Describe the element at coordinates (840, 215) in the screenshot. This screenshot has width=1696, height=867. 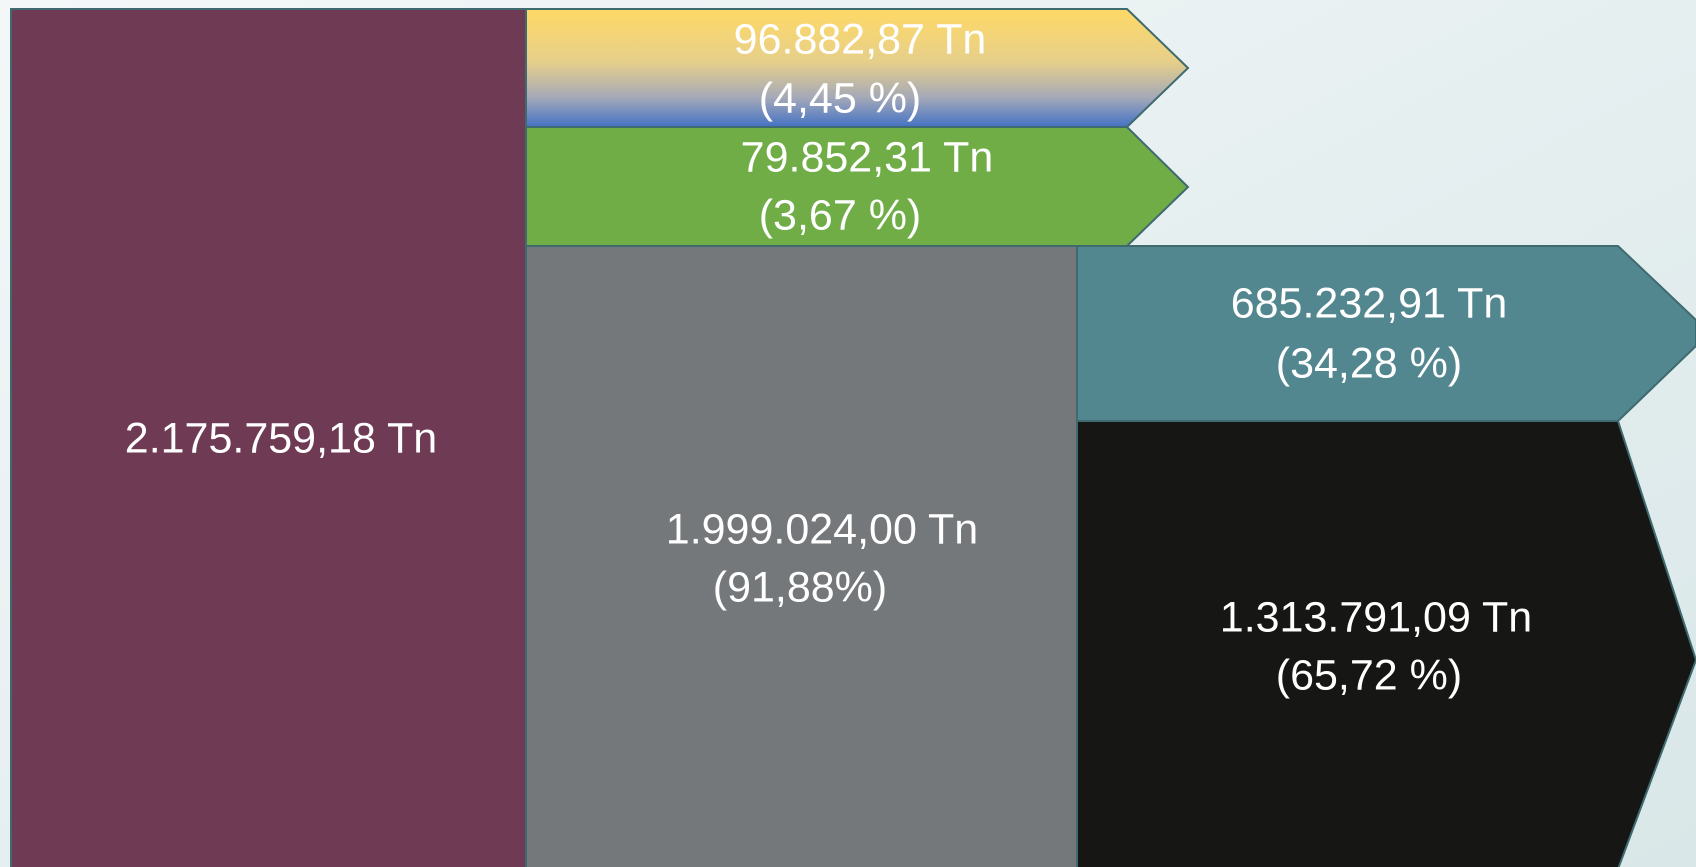
I see `node-share: (3,67 %)` at that location.